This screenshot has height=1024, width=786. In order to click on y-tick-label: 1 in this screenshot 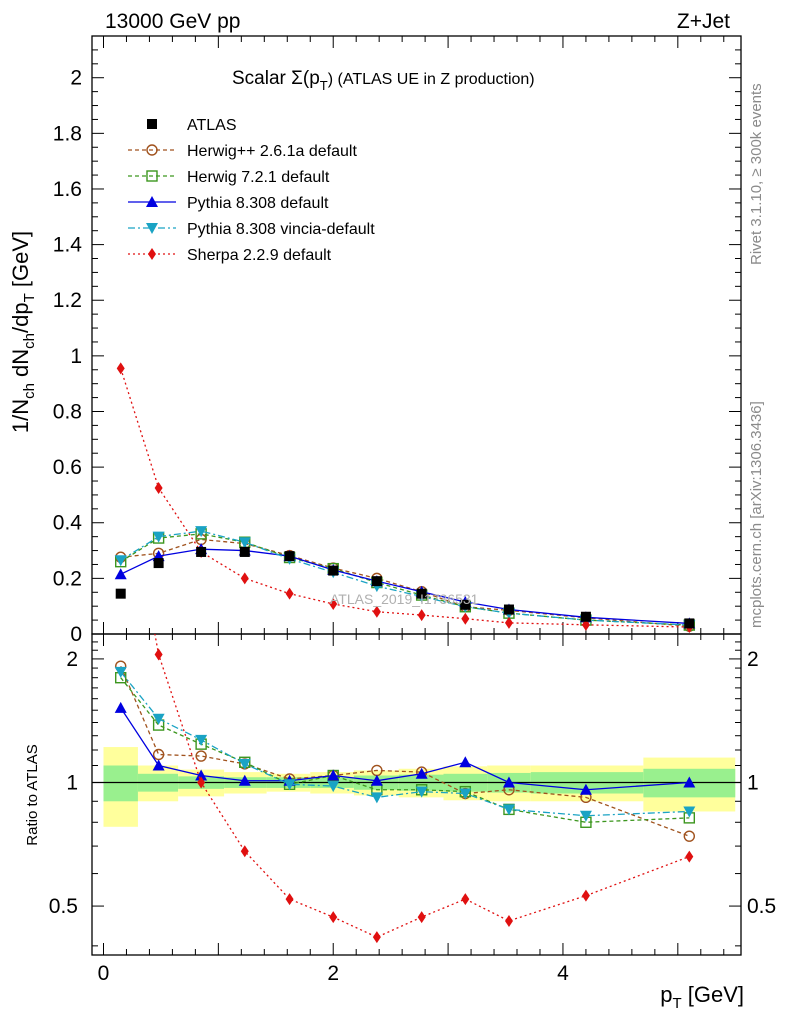, I will do `click(76, 356)`.